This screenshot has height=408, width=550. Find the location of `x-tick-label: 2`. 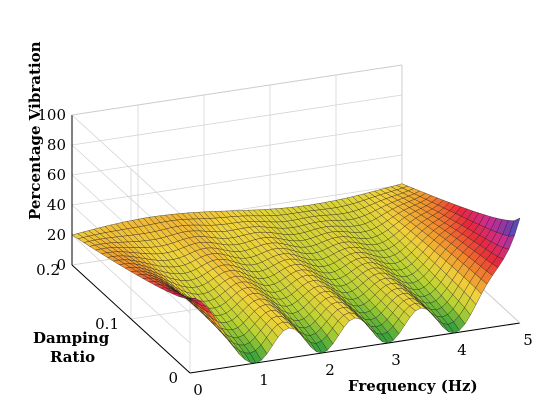

x-tick-label: 2 is located at coordinates (330, 370).